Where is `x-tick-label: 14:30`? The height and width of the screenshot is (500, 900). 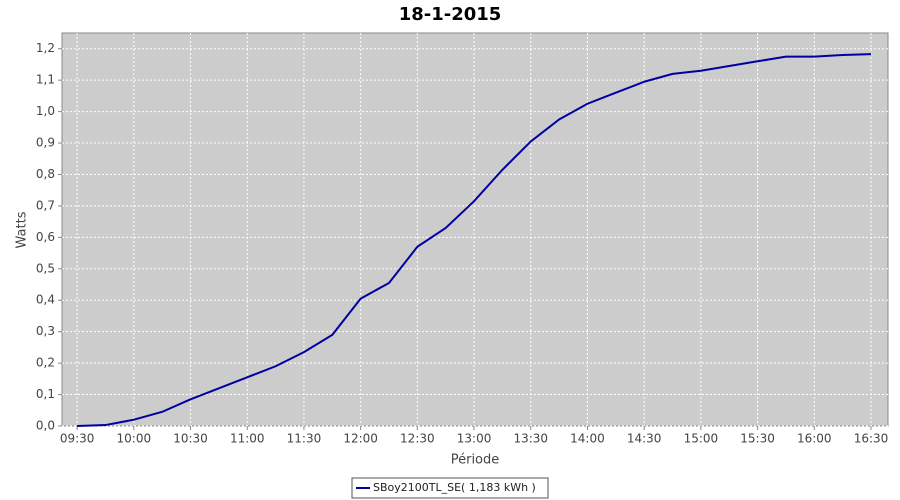
x-tick-label: 14:30 is located at coordinates (644, 439).